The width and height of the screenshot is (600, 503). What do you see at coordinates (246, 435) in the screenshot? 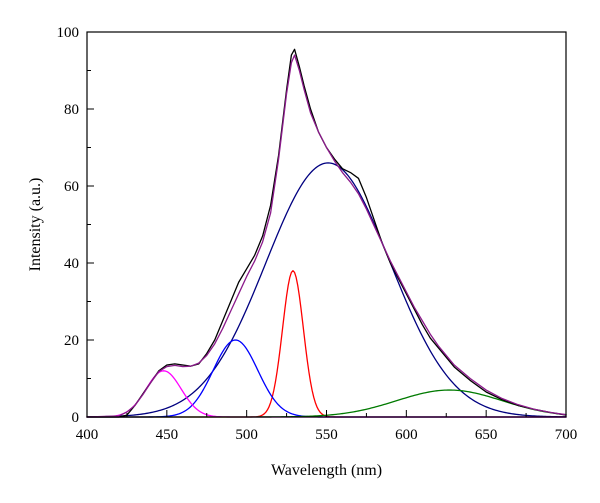
I see `x-tick-label: 500` at bounding box center [246, 435].